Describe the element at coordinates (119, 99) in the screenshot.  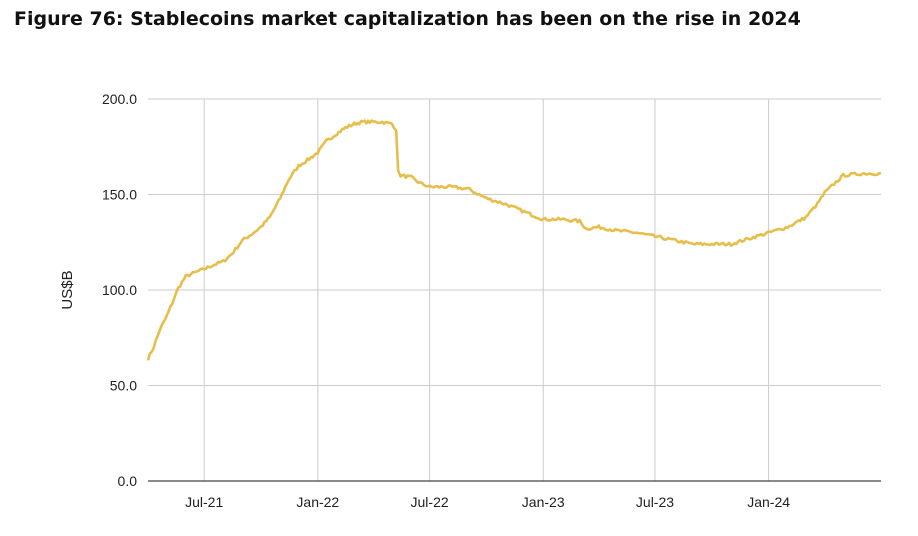
I see `y-tick-label: 200.0` at that location.